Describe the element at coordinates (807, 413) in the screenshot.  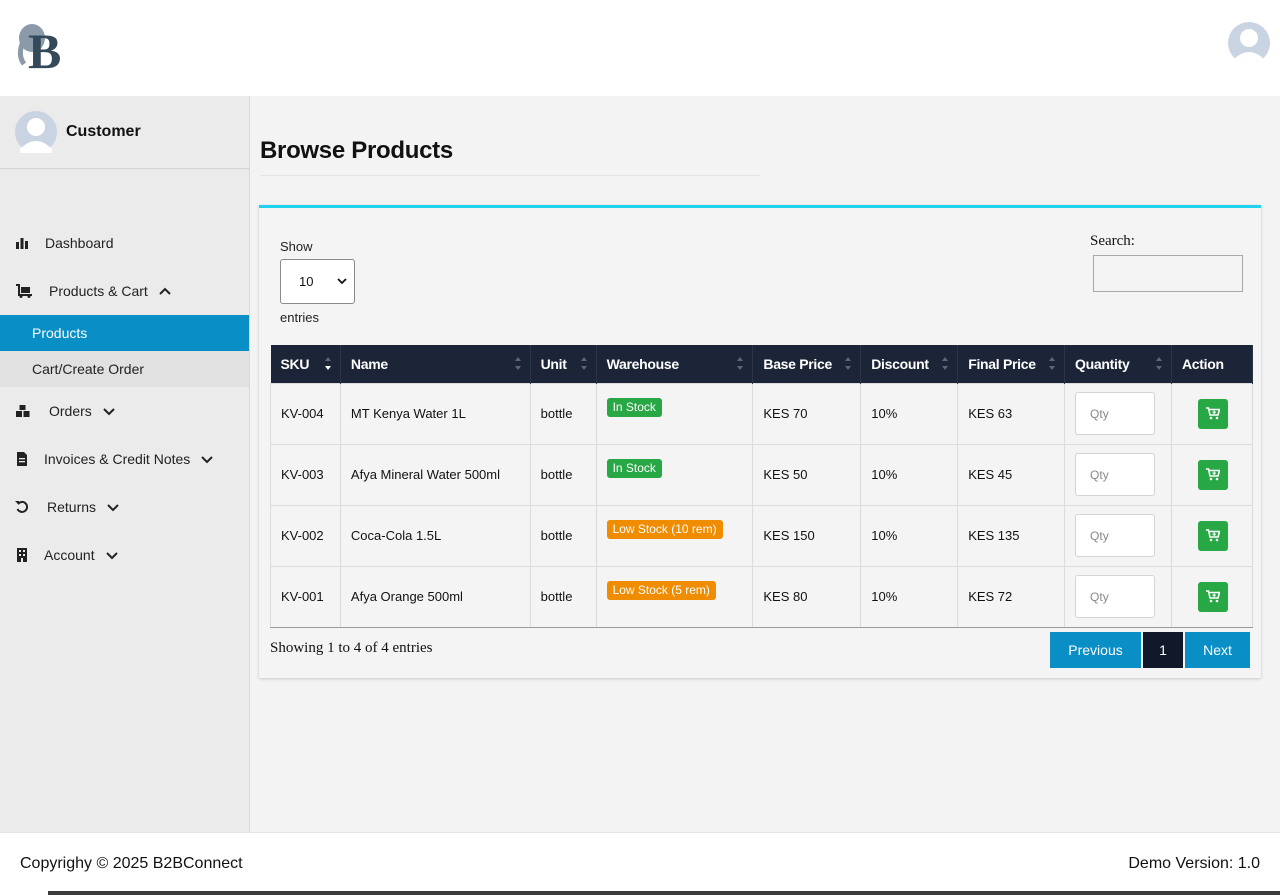
I see `cell-base-price: KES 70` at that location.